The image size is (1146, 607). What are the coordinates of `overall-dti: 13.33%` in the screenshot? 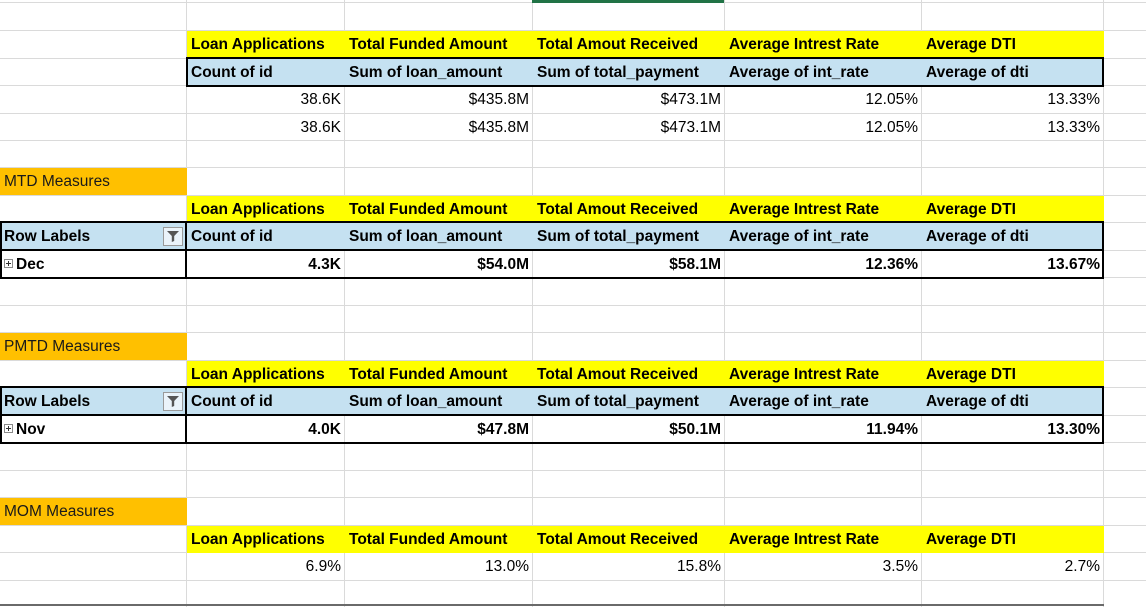 It's located at (1073, 99).